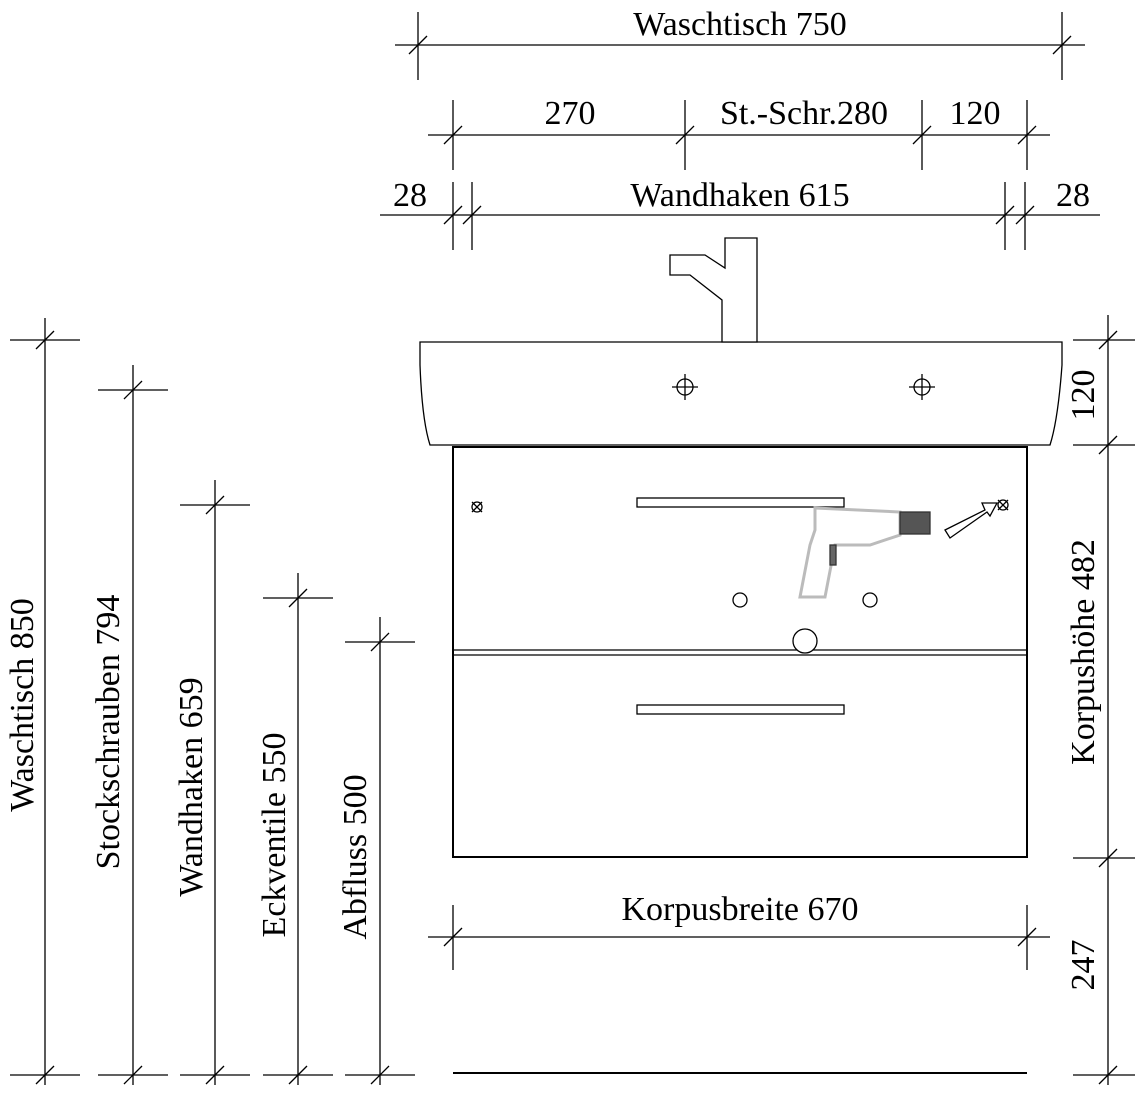 Image resolution: width=1135 pixels, height=1093 pixels. What do you see at coordinates (740, 24) in the screenshot?
I see `dimension-label: Waschtisch 750` at bounding box center [740, 24].